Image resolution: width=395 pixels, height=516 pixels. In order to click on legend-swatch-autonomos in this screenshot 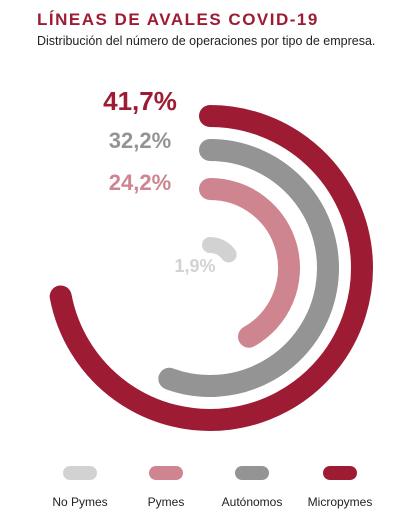, I will do `click(252, 473)`.